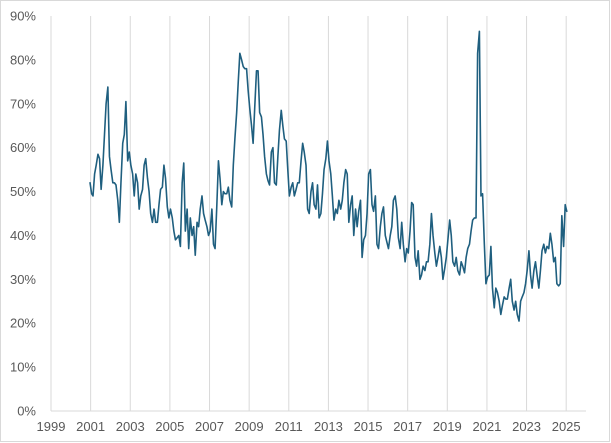  I want to click on y-tick-label: 0%, so click(26, 411).